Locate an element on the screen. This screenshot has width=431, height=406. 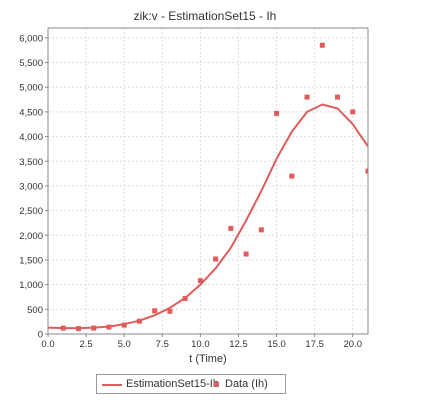
y-tick-label: 5,500 is located at coordinates (31, 63).